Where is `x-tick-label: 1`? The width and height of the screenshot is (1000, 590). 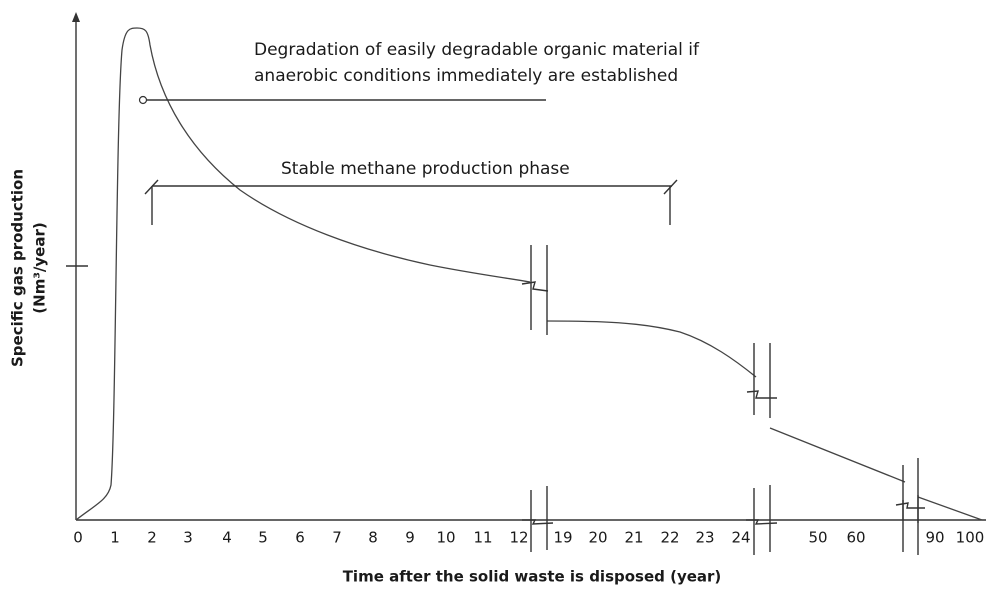 x-tick-label: 1 is located at coordinates (115, 538).